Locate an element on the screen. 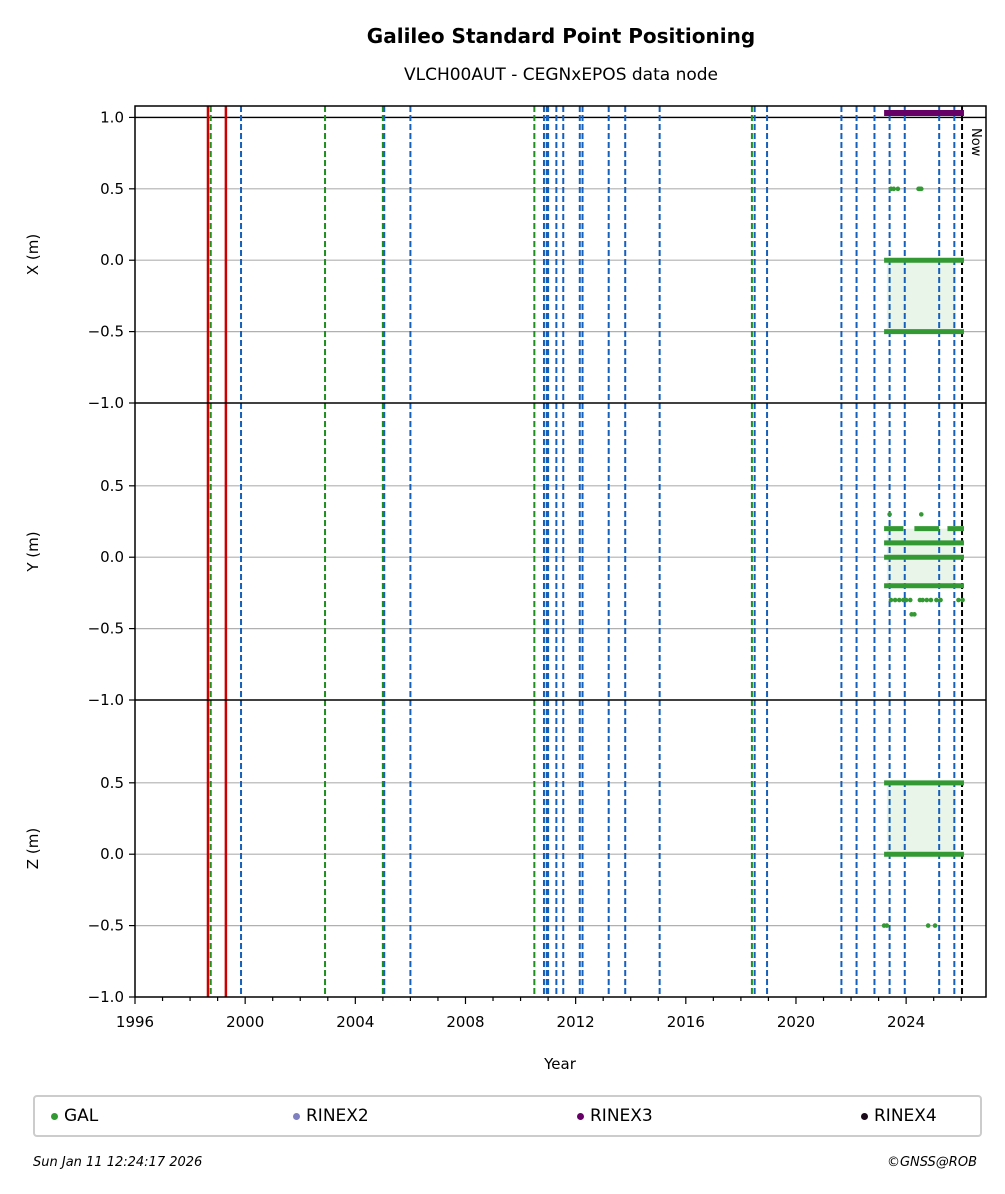 The height and width of the screenshot is (1194, 1005). footer-copyright: ©GNSS@ROB is located at coordinates (931, 1162).